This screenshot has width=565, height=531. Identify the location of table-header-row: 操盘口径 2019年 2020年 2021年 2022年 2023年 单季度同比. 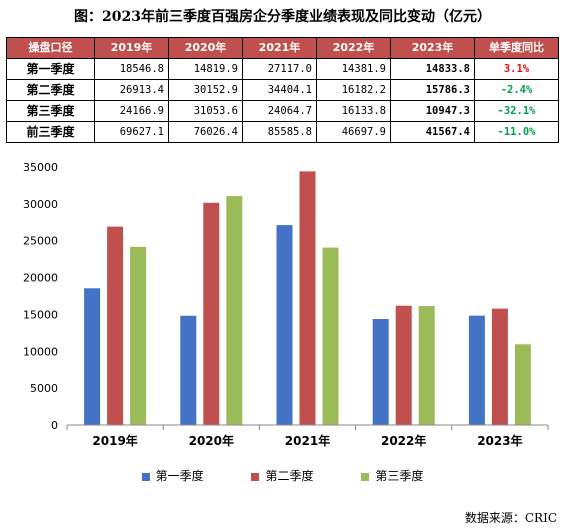
(282, 48).